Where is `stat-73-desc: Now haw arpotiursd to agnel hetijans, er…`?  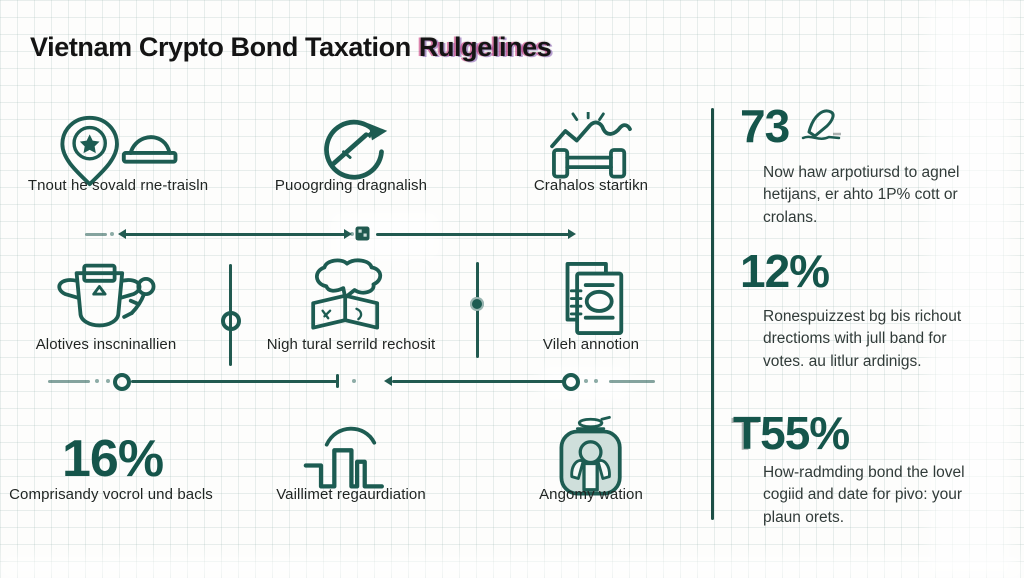
stat-73-desc: Now haw arpotiursd to agnel hetijans, er… is located at coordinates (861, 195).